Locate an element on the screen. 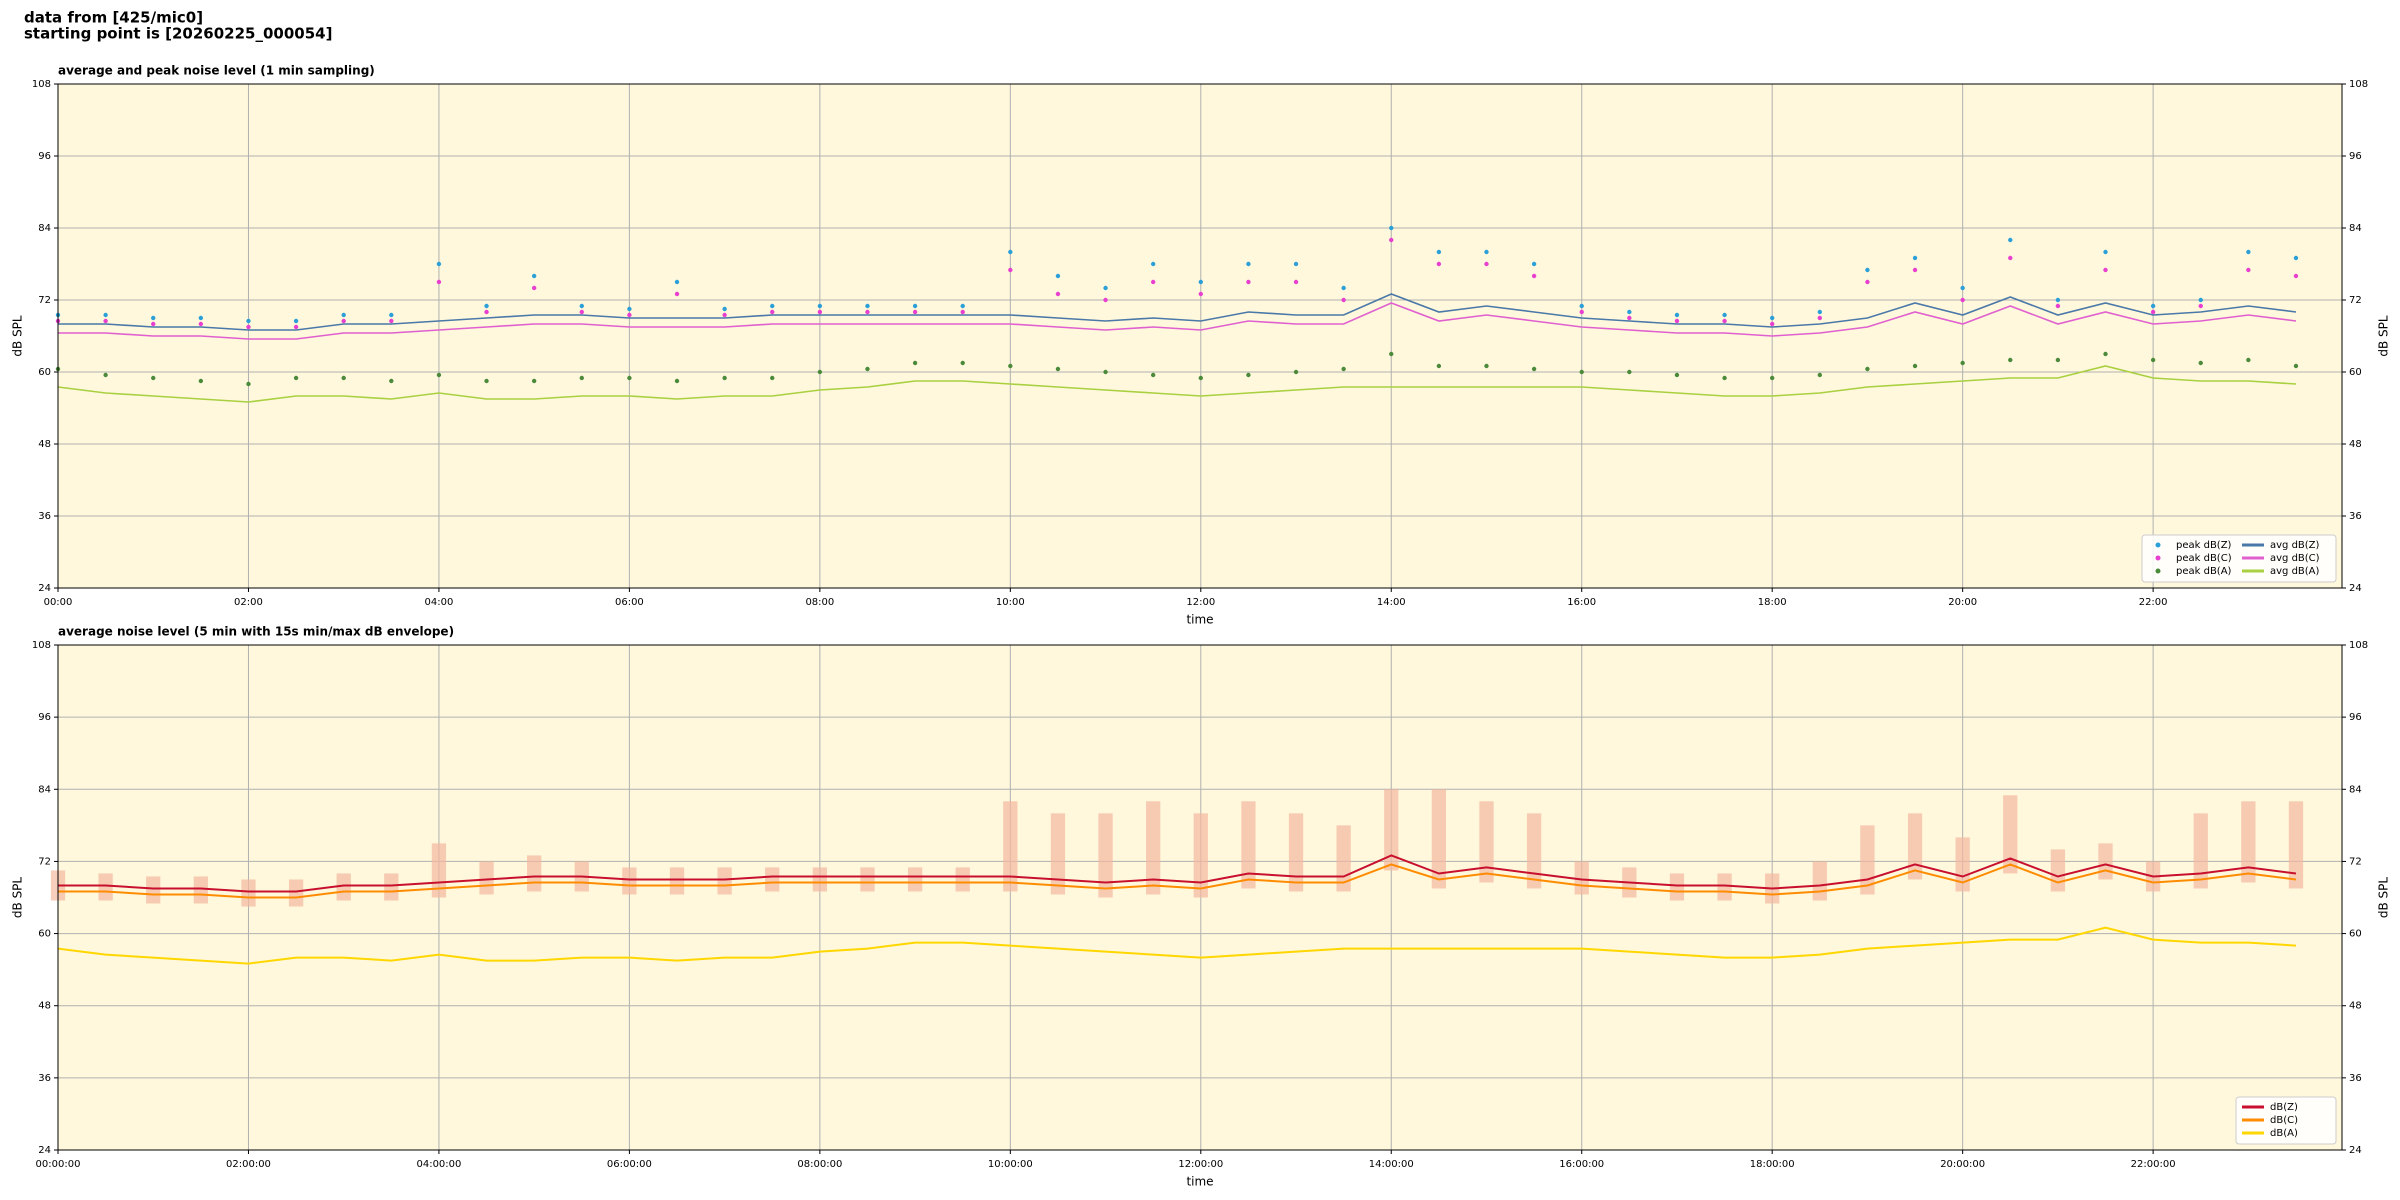 This screenshot has height=1200, width=2400. x-tick-label: 00:00 is located at coordinates (58, 602).